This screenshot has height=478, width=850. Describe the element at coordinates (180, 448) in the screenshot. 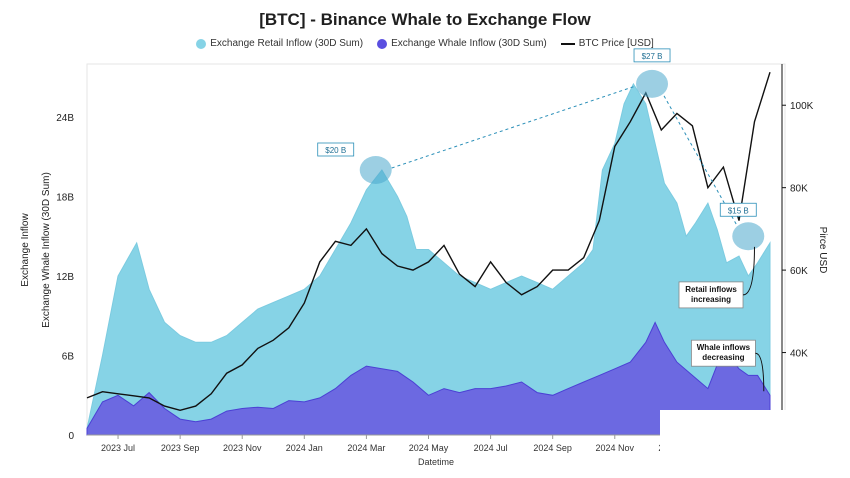

I see `x-tick-label: 2023 Sep` at that location.